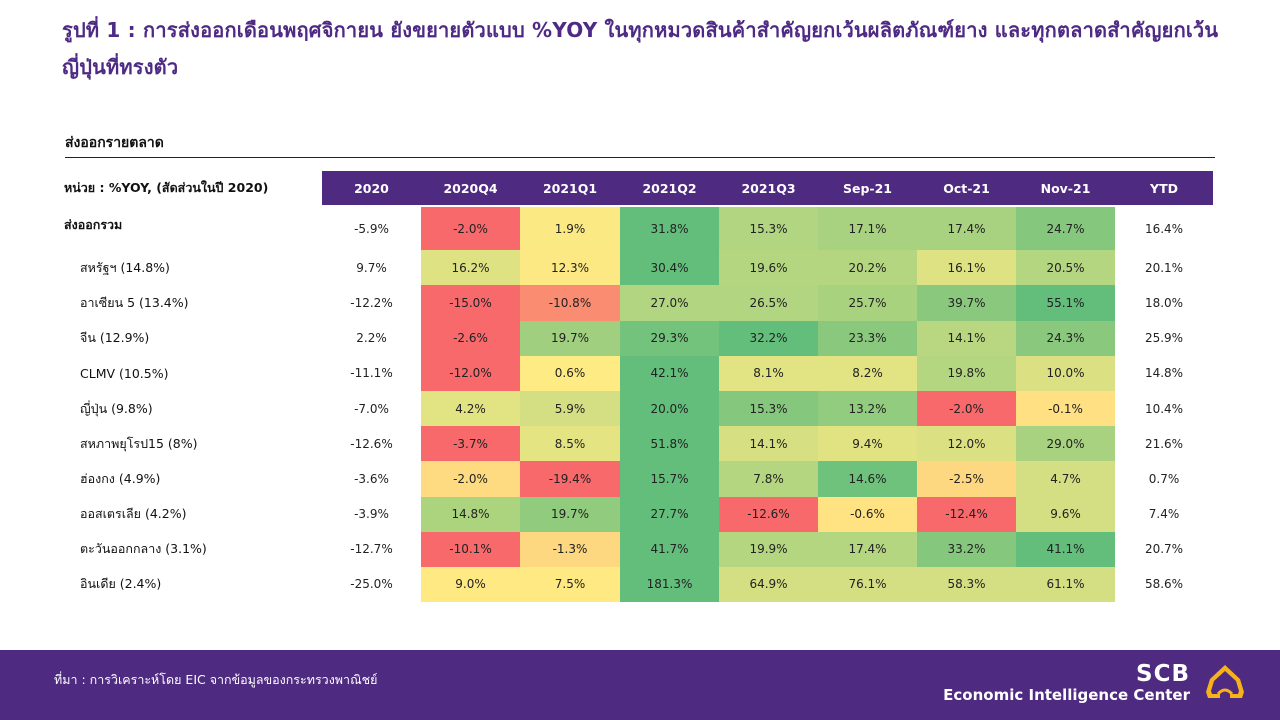 The height and width of the screenshot is (720, 1280). I want to click on value-cell-2020: -12.2%, so click(371, 303).